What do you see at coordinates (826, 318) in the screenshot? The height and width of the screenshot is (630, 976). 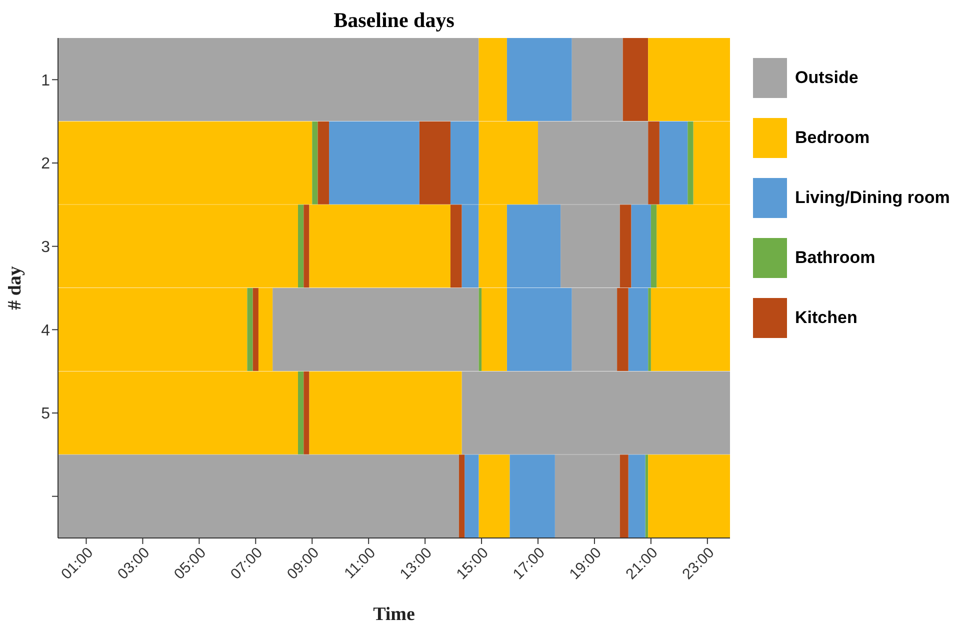 I see `legend-label: Kitchen` at bounding box center [826, 318].